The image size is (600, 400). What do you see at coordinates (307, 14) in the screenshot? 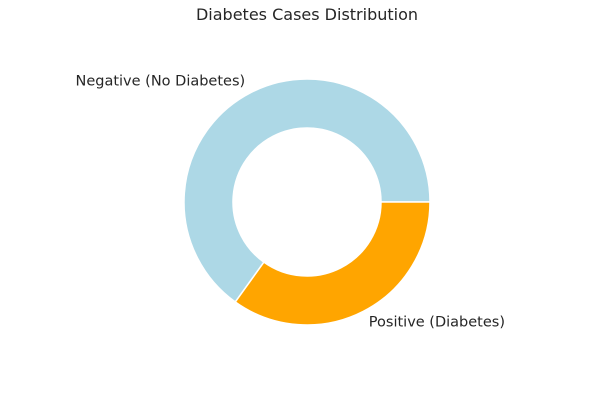
I see `chart-title: Diabetes Cases Distribution` at bounding box center [307, 14].